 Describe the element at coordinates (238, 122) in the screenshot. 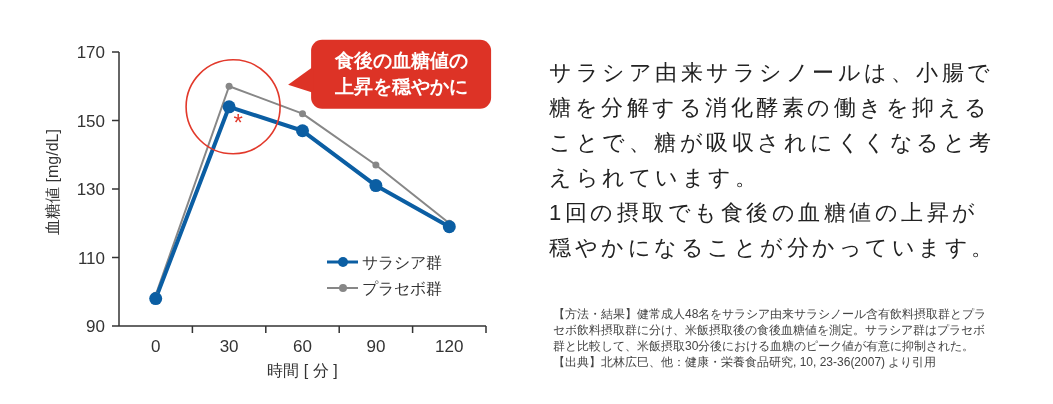

I see `annotation: *` at that location.